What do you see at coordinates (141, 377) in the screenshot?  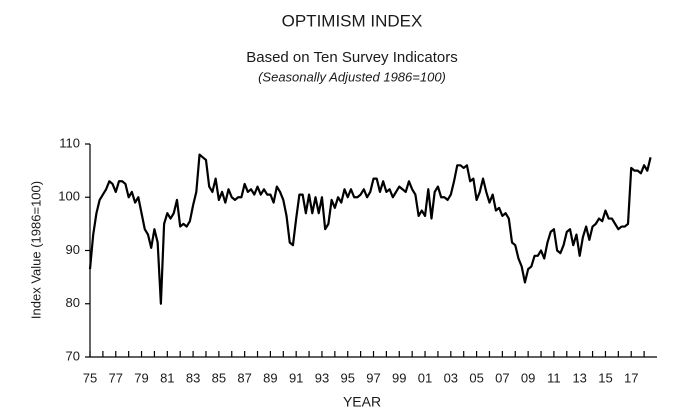 I see `x-tick-label: 79` at bounding box center [141, 377].